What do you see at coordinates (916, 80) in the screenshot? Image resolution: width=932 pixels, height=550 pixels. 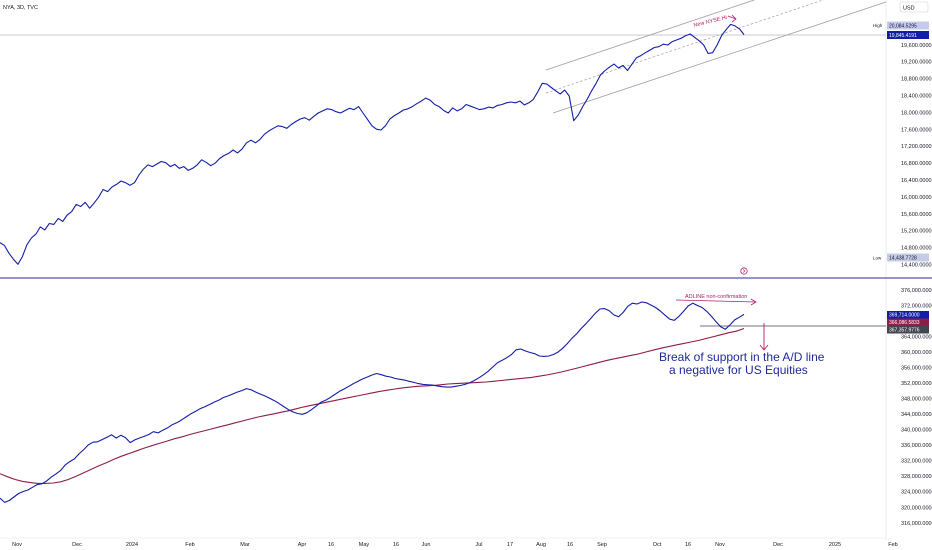 I see `main-y-tick-label: 18,800.0000` at bounding box center [916, 80].